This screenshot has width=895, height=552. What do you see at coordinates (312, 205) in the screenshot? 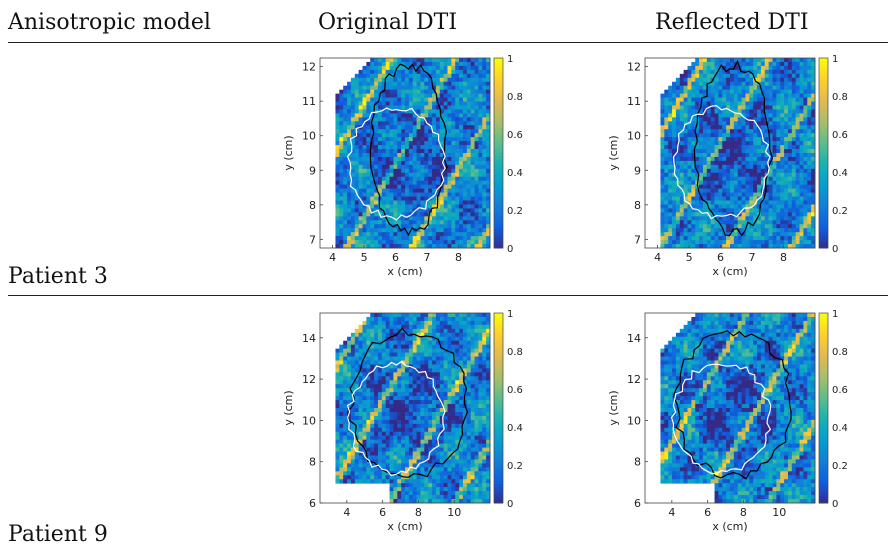
I see `y-tick-label: 8` at bounding box center [312, 205].